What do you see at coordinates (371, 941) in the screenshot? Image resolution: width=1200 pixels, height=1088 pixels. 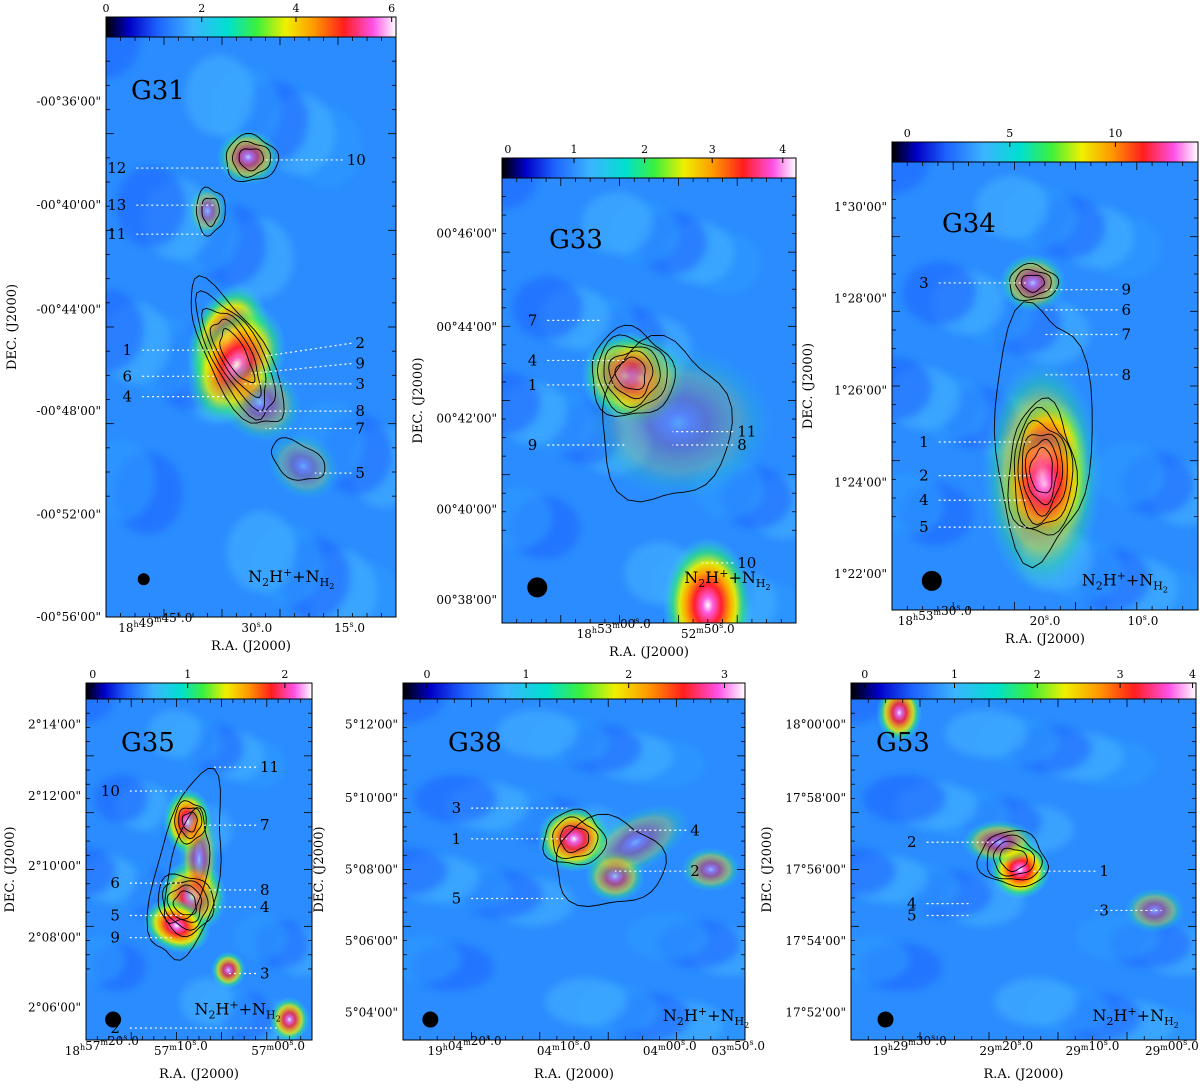 I see `y-tick-label: 5°06'00"` at bounding box center [371, 941].